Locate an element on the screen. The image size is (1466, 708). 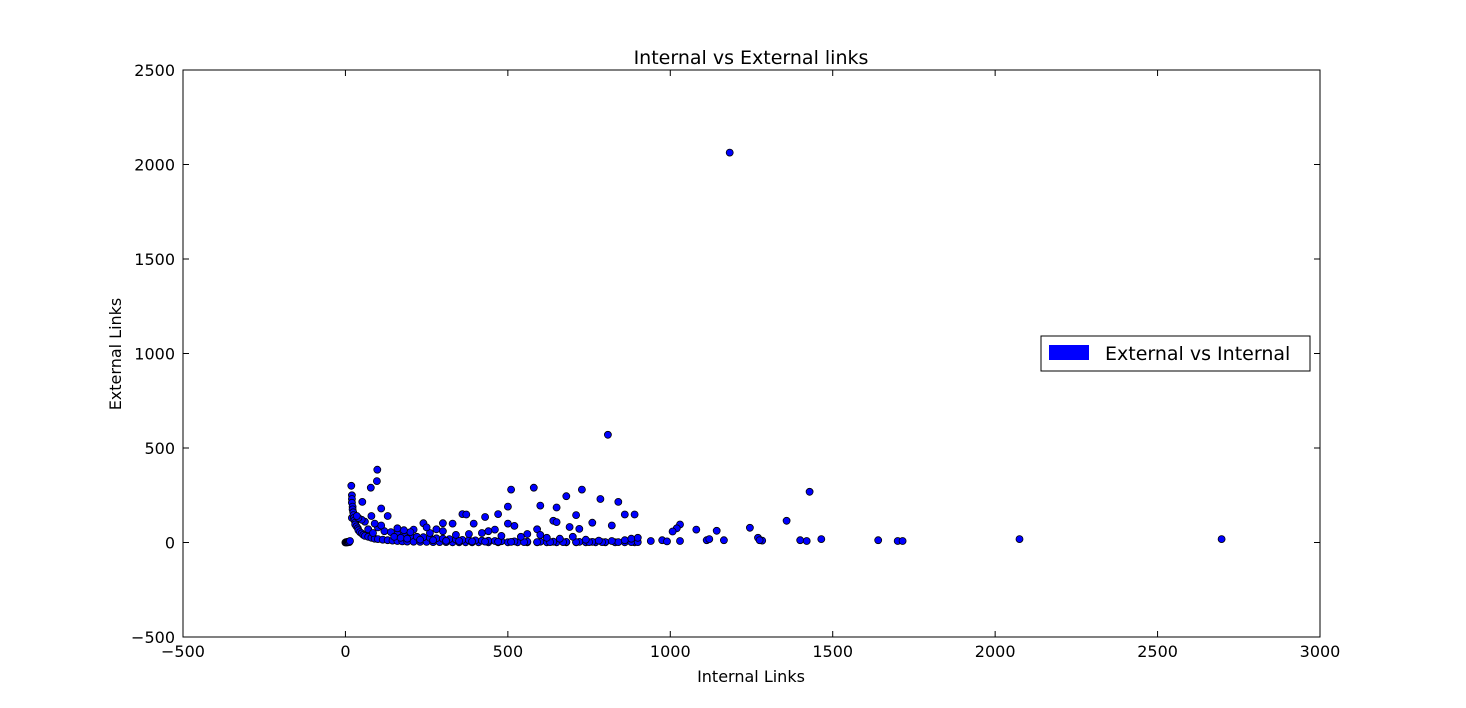
y-tick-label: 2000 is located at coordinates (154, 165).